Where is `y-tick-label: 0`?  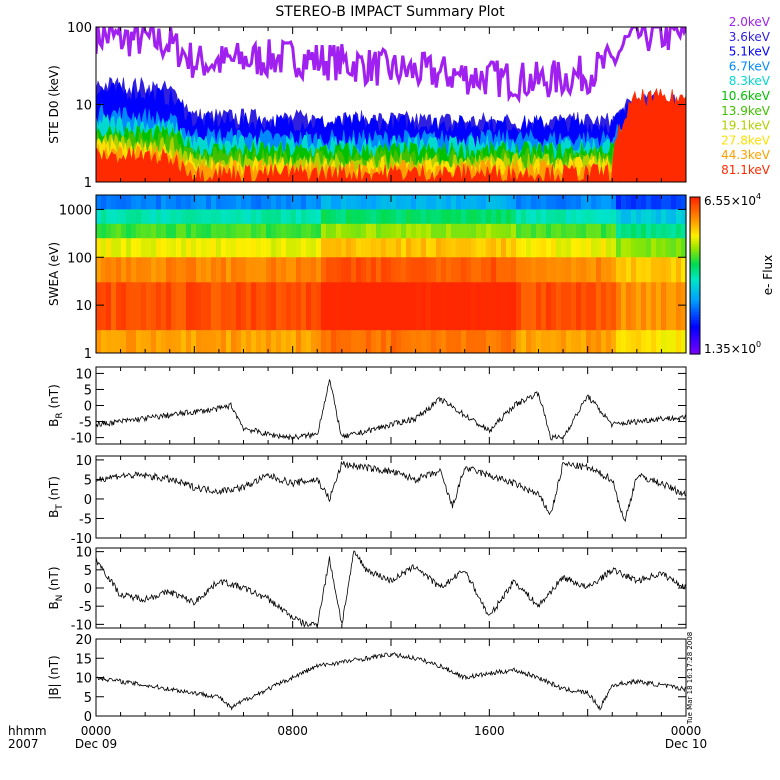
y-tick-label: 0 is located at coordinates (88, 589).